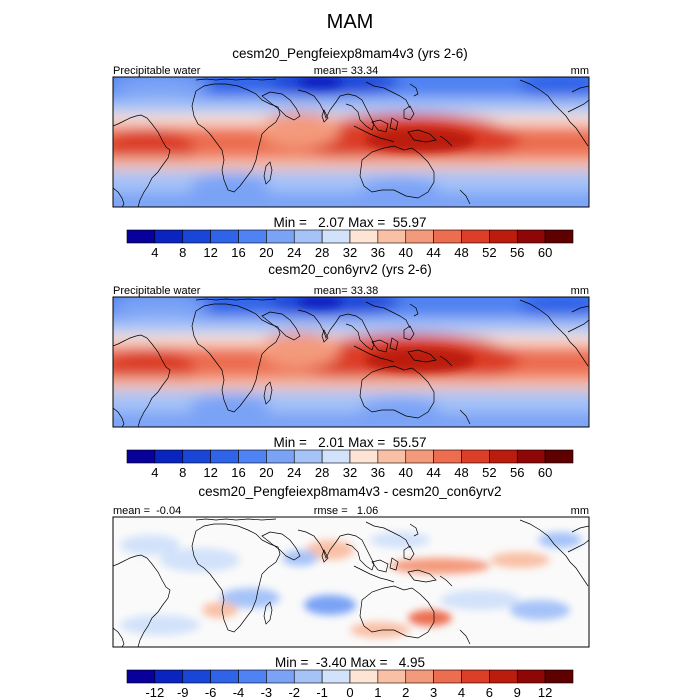  I want to click on colorbar-2-tick-label: 28, so click(322, 472).